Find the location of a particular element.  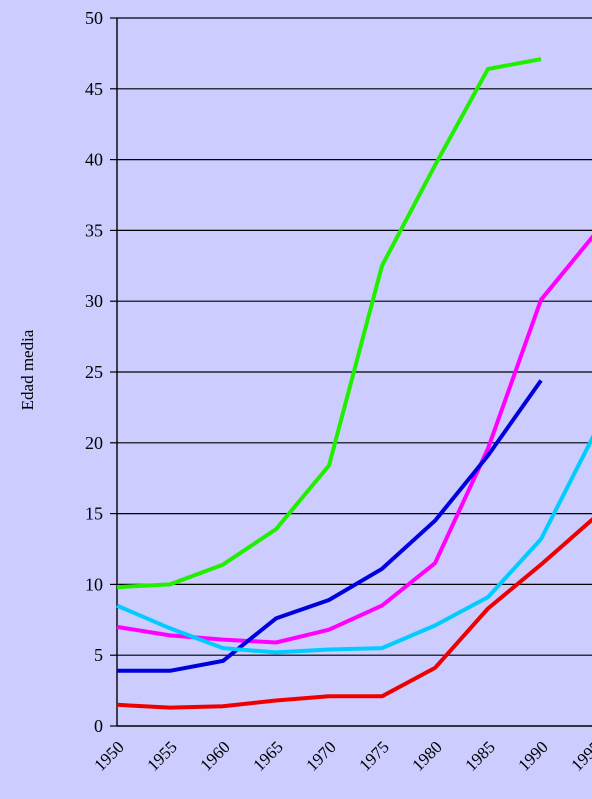

x-tick-label: 1995 is located at coordinates (579, 755).